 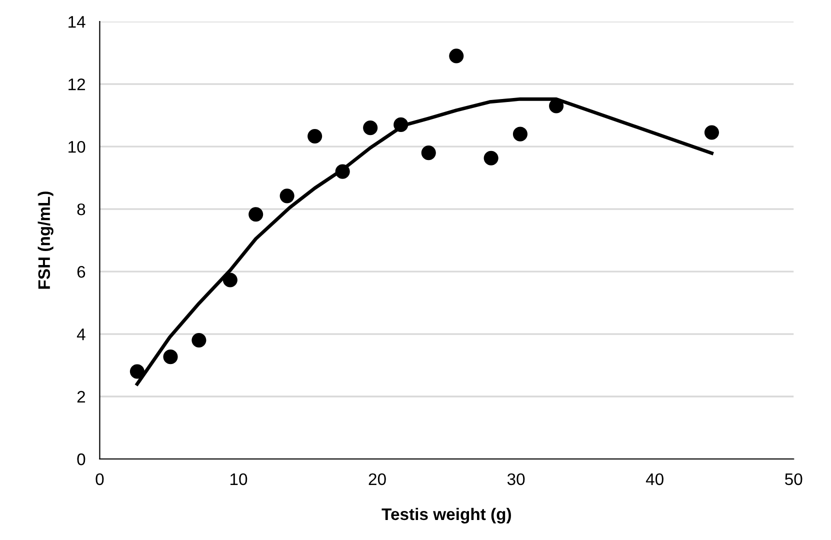 What do you see at coordinates (100, 479) in the screenshot?
I see `x-tick-label: 0` at bounding box center [100, 479].